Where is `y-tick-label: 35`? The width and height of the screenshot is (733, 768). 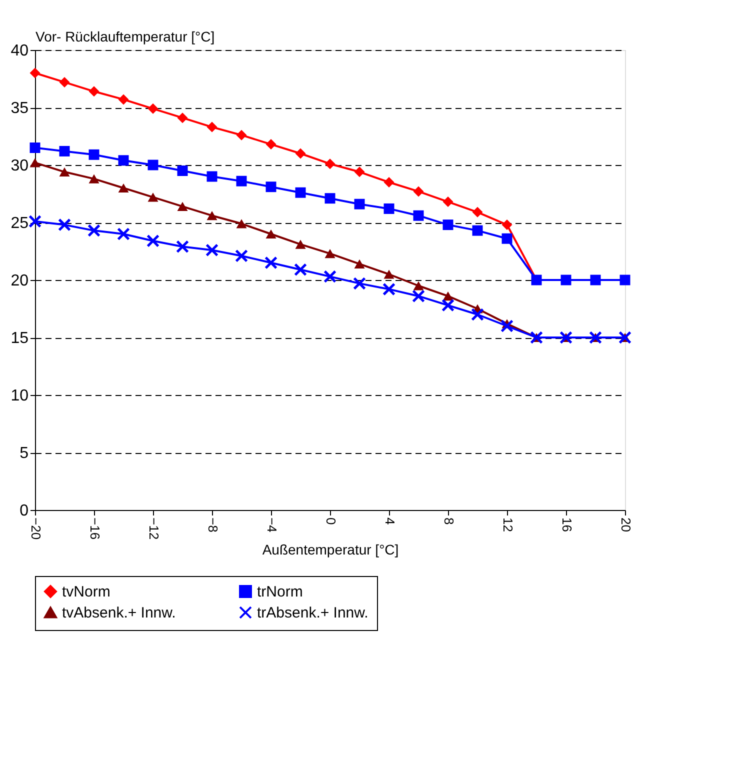
y-tick-label: 35 is located at coordinates (19, 108).